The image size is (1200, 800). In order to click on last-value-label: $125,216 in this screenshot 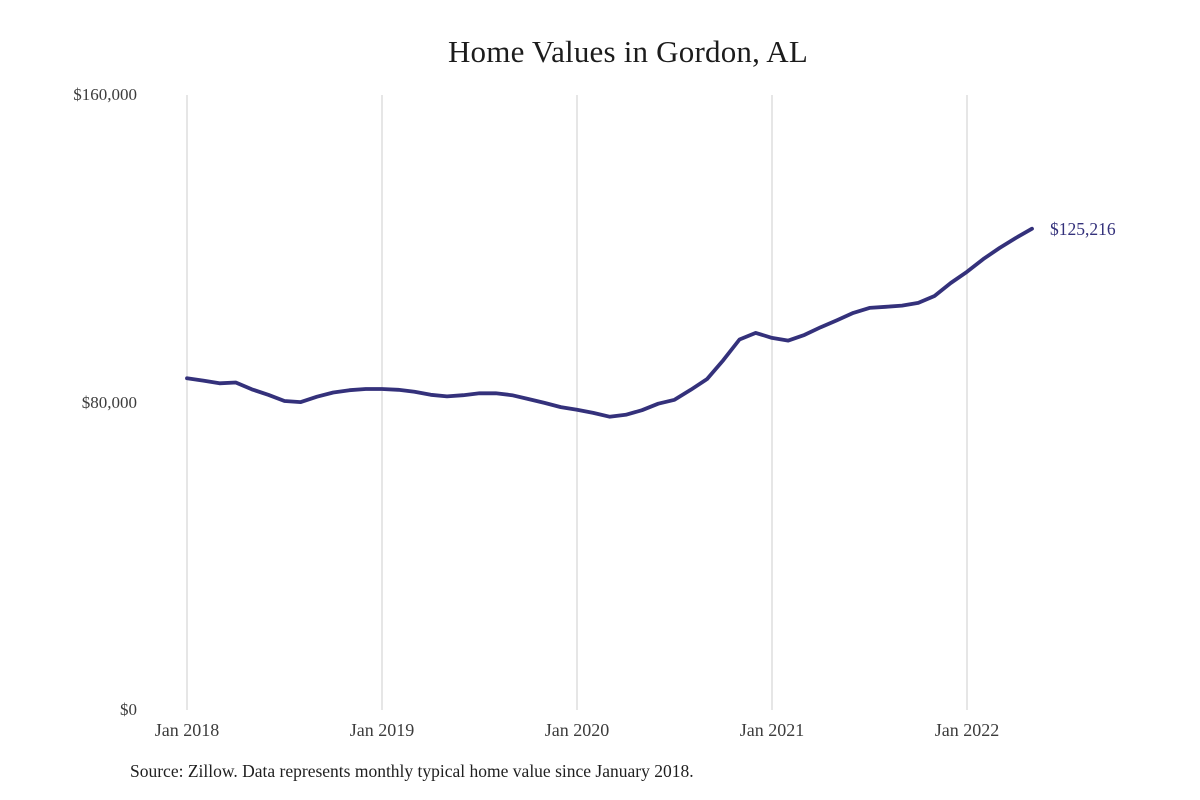, I will do `click(1083, 228)`.